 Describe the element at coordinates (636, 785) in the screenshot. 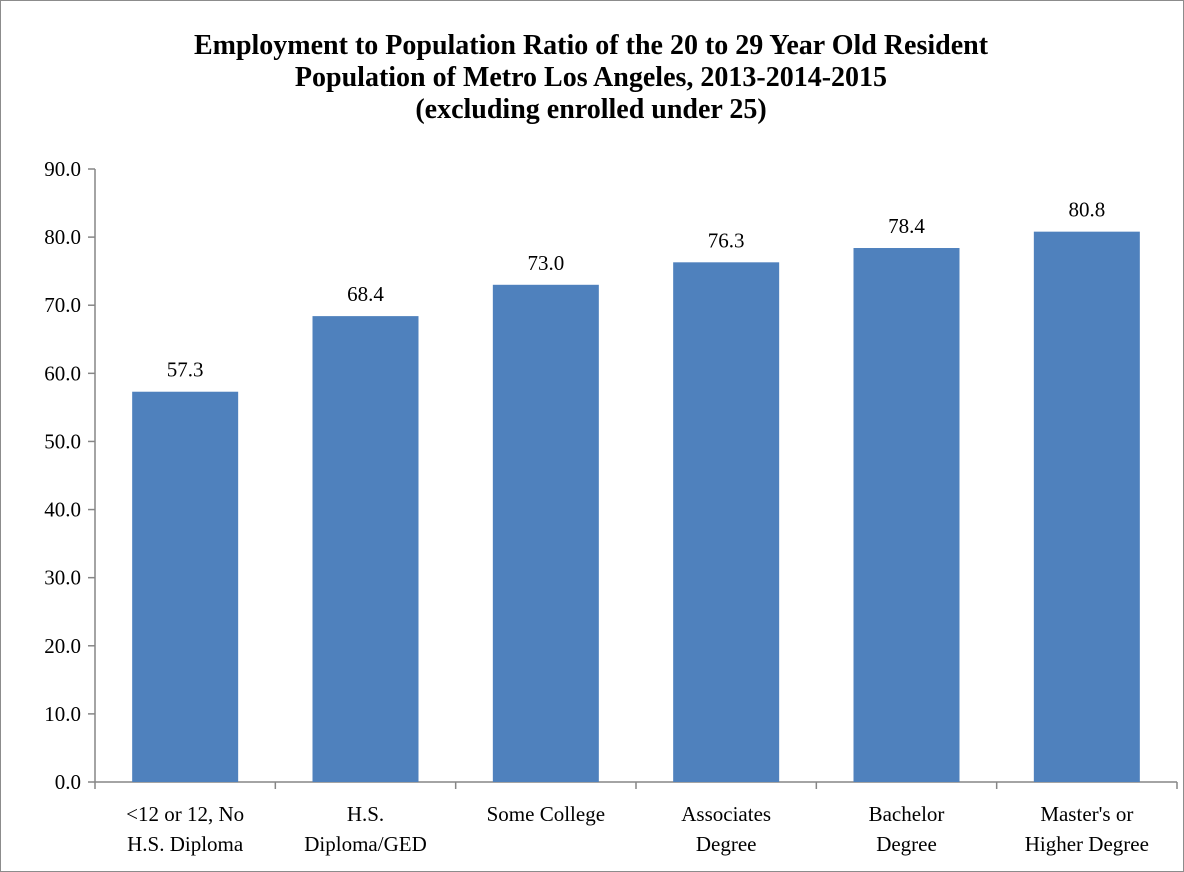

I see `x-axis` at that location.